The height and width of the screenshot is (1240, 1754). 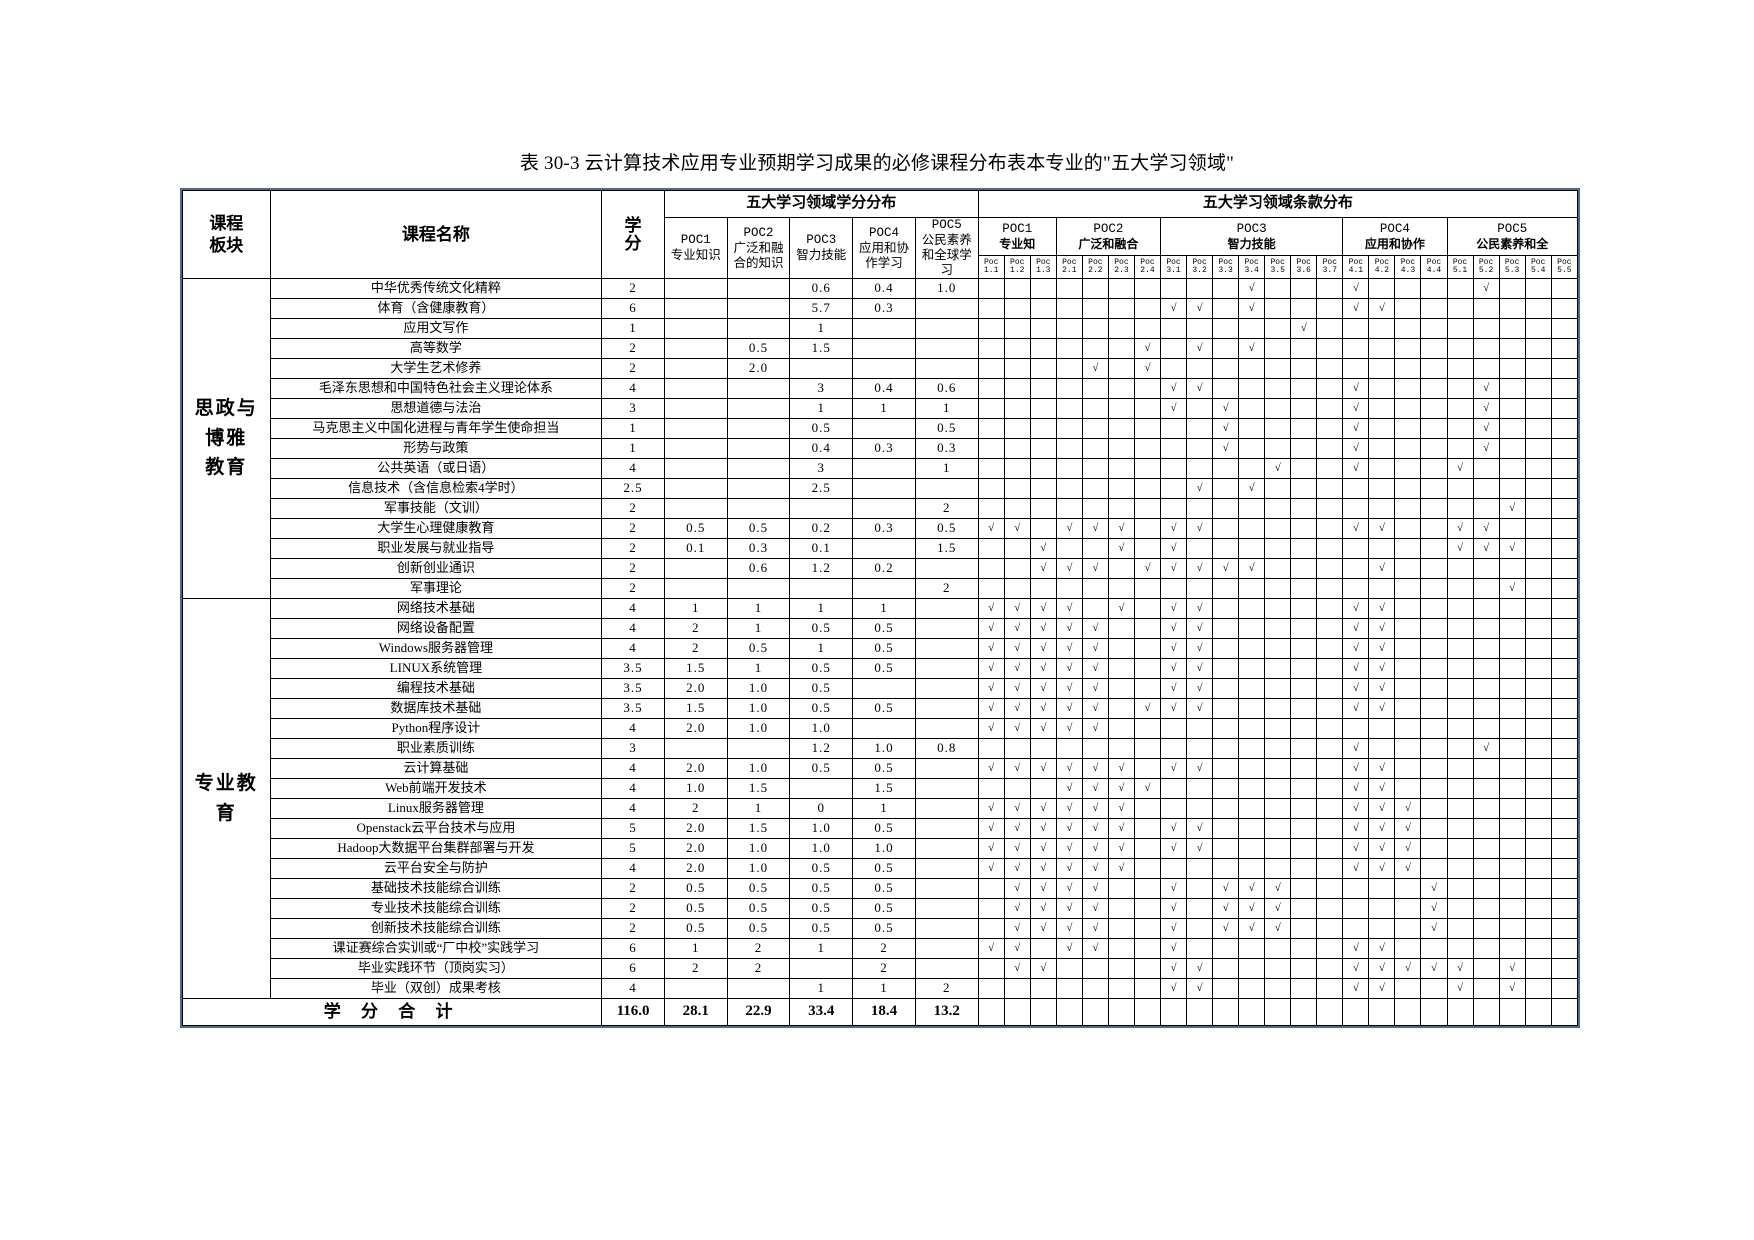 What do you see at coordinates (884, 648) in the screenshot?
I see `credit-poc4-cell: 0.5` at bounding box center [884, 648].